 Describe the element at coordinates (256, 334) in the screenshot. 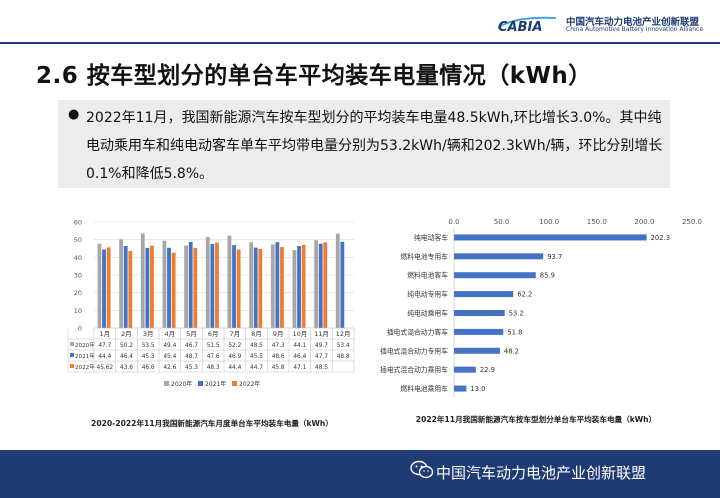

I see `x-tick-label: 8月` at that location.